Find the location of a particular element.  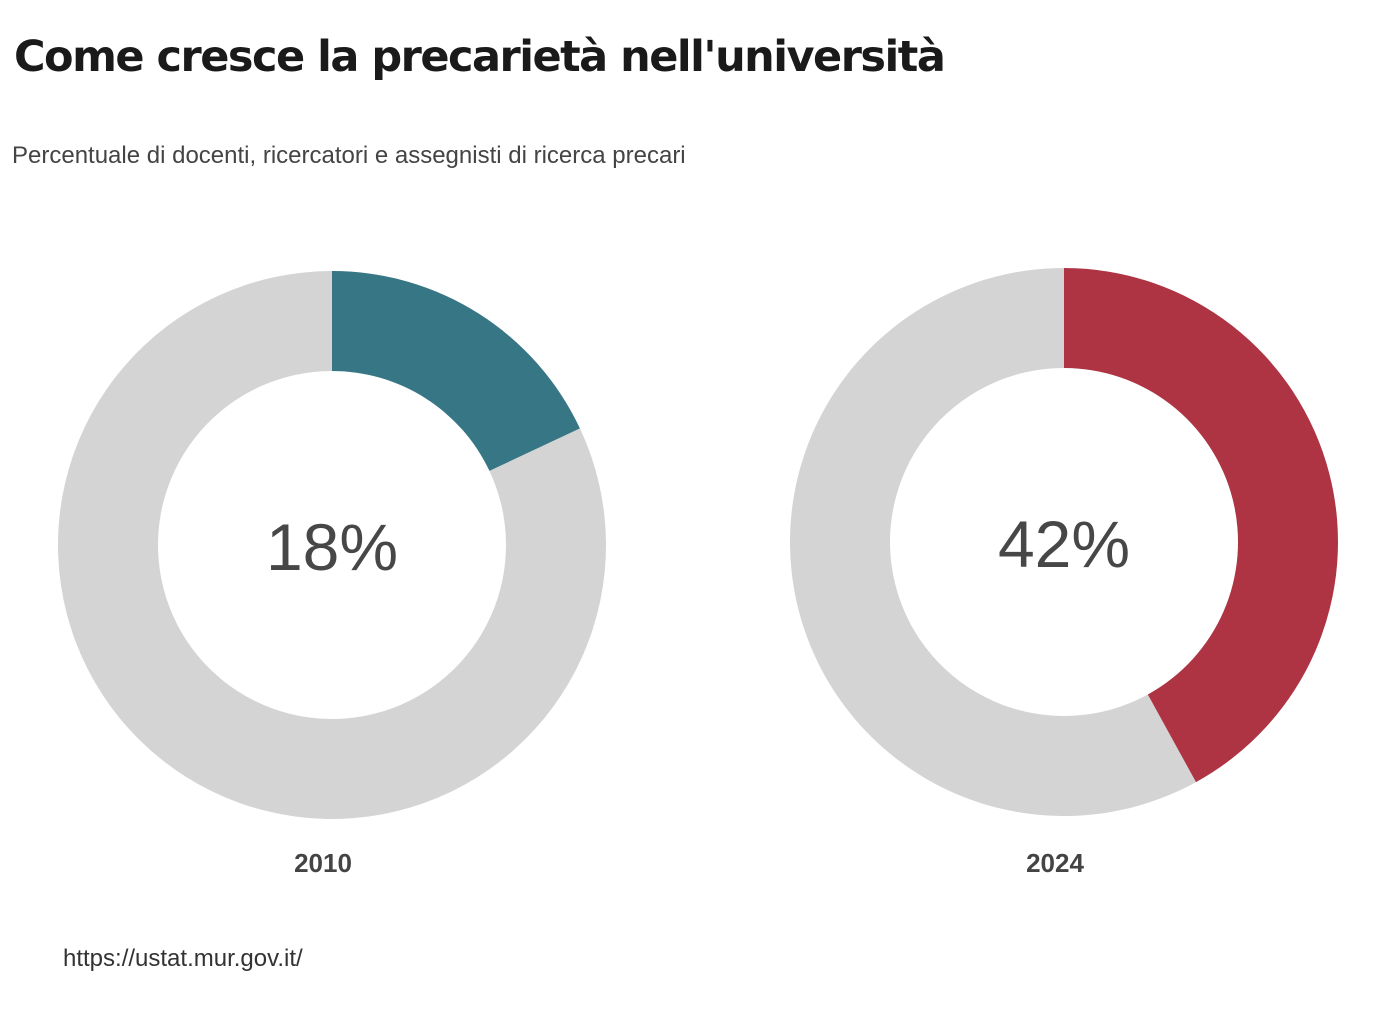

donut-2010-year-label: 2010 is located at coordinates (323, 863).